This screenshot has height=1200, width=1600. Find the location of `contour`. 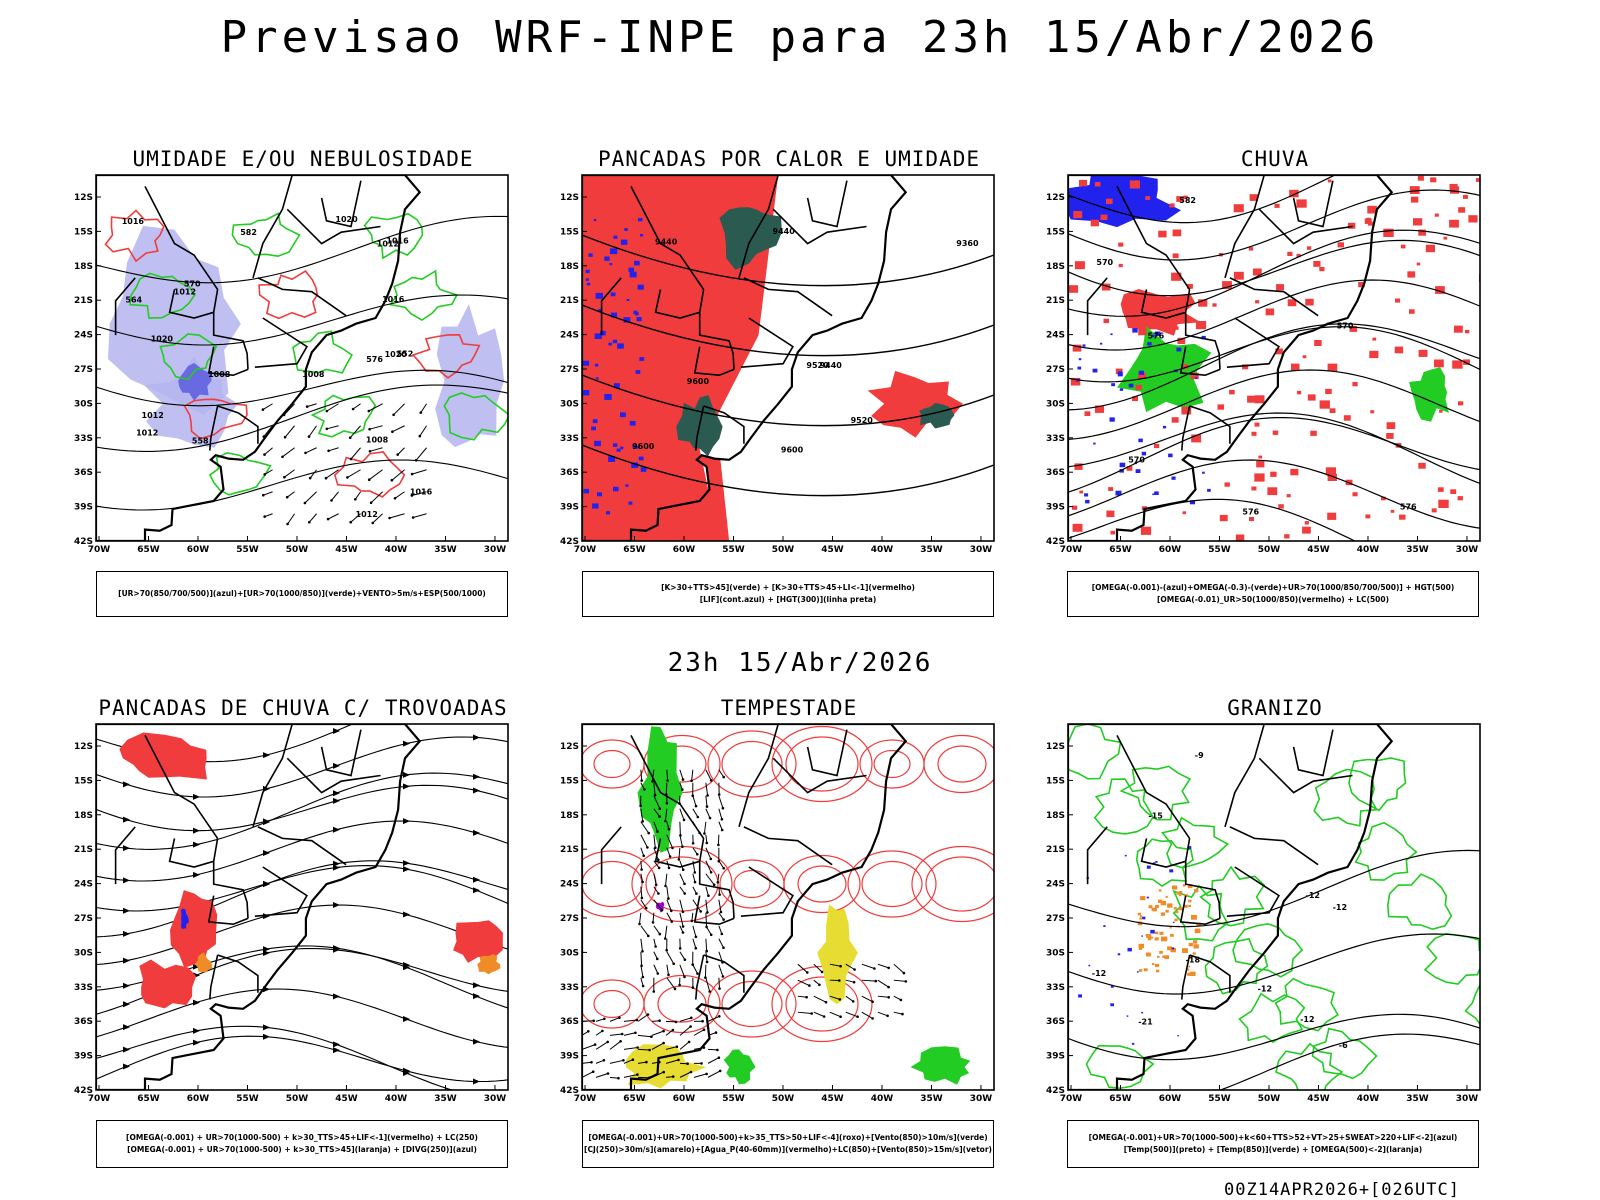

contour is located at coordinates (266, 235).